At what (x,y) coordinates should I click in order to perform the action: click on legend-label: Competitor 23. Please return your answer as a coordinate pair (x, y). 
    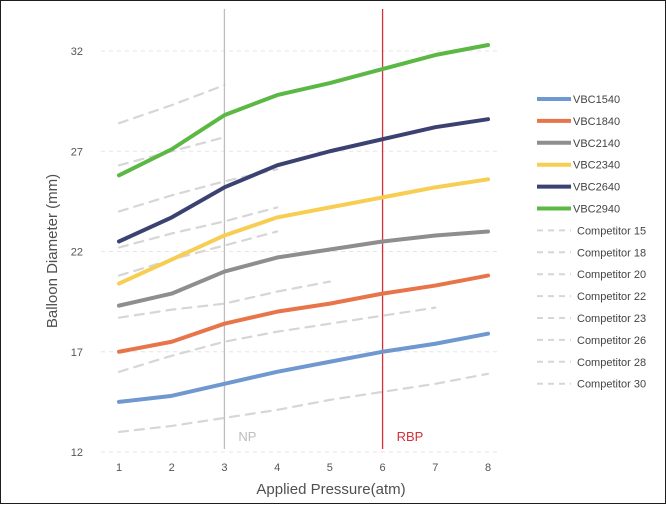
    Looking at the image, I should click on (611, 319).